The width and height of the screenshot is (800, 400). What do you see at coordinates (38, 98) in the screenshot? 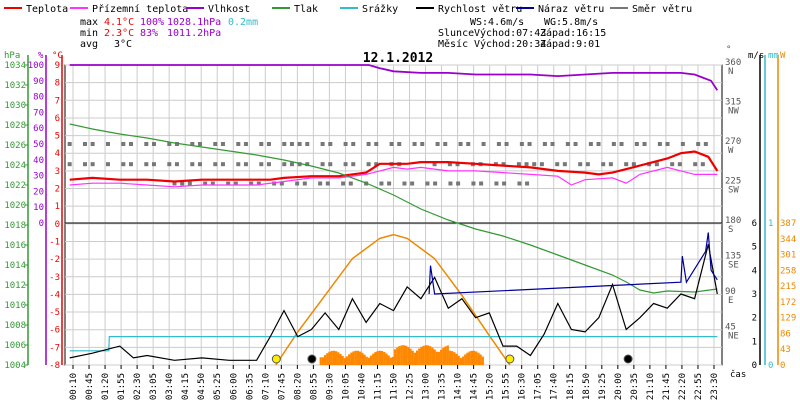
I see `percent-tick-label: 80` at bounding box center [38, 98].